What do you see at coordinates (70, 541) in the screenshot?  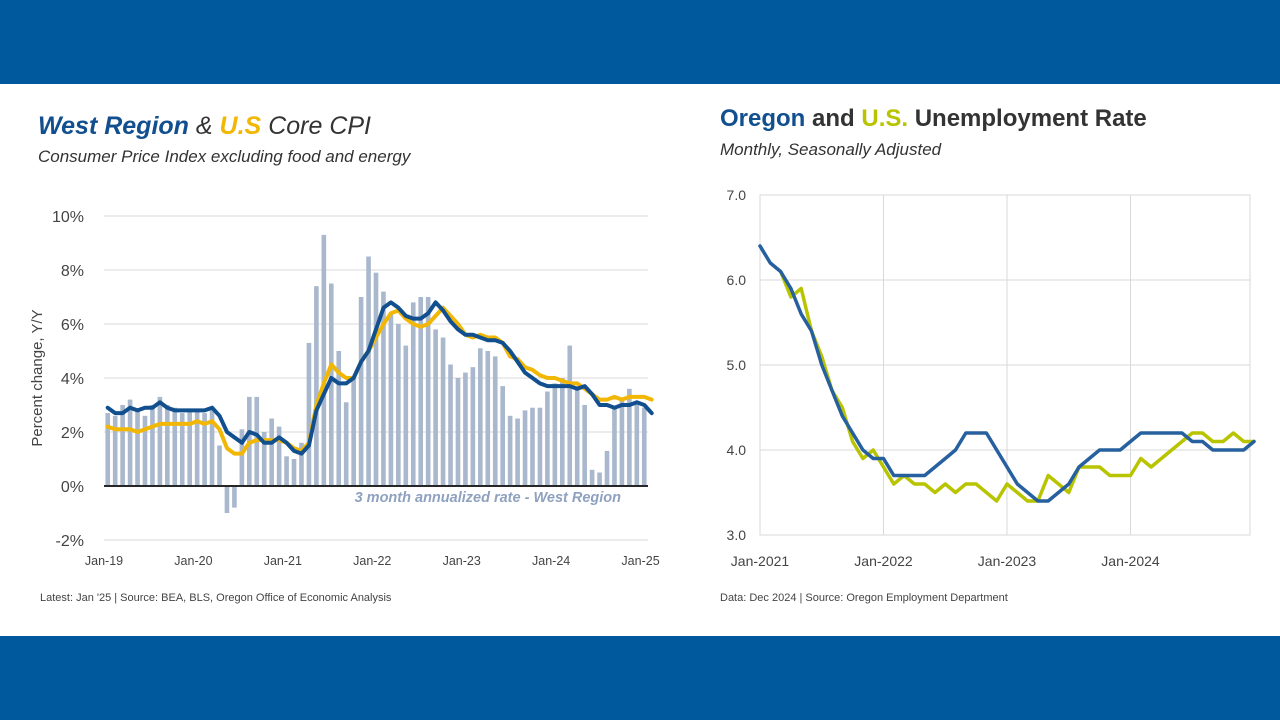 I see `cpi-y-tick: -2%` at bounding box center [70, 541].